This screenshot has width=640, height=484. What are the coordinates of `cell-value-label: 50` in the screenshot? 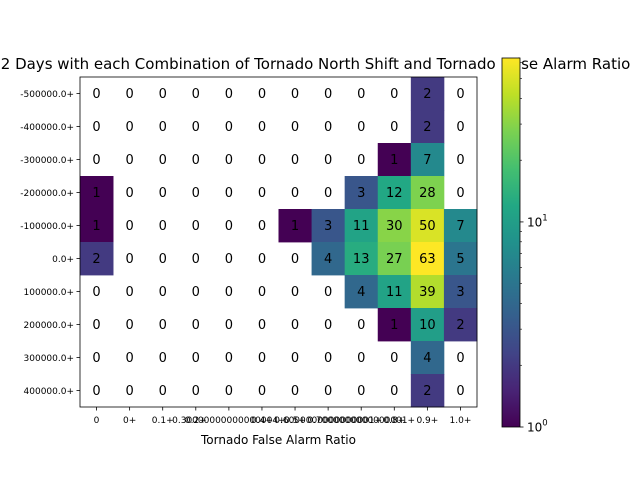 It's located at (427, 226).